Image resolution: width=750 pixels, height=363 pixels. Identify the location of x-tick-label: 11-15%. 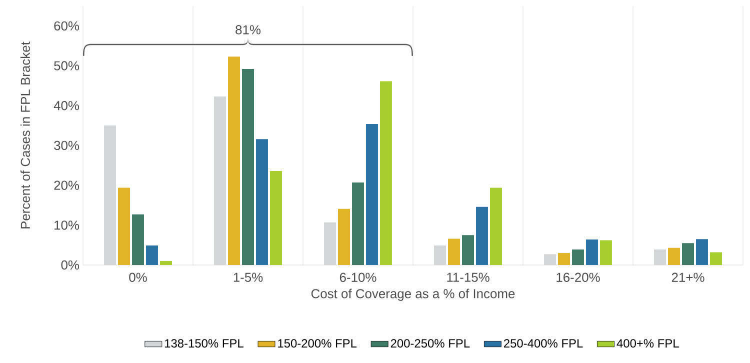
(468, 277).